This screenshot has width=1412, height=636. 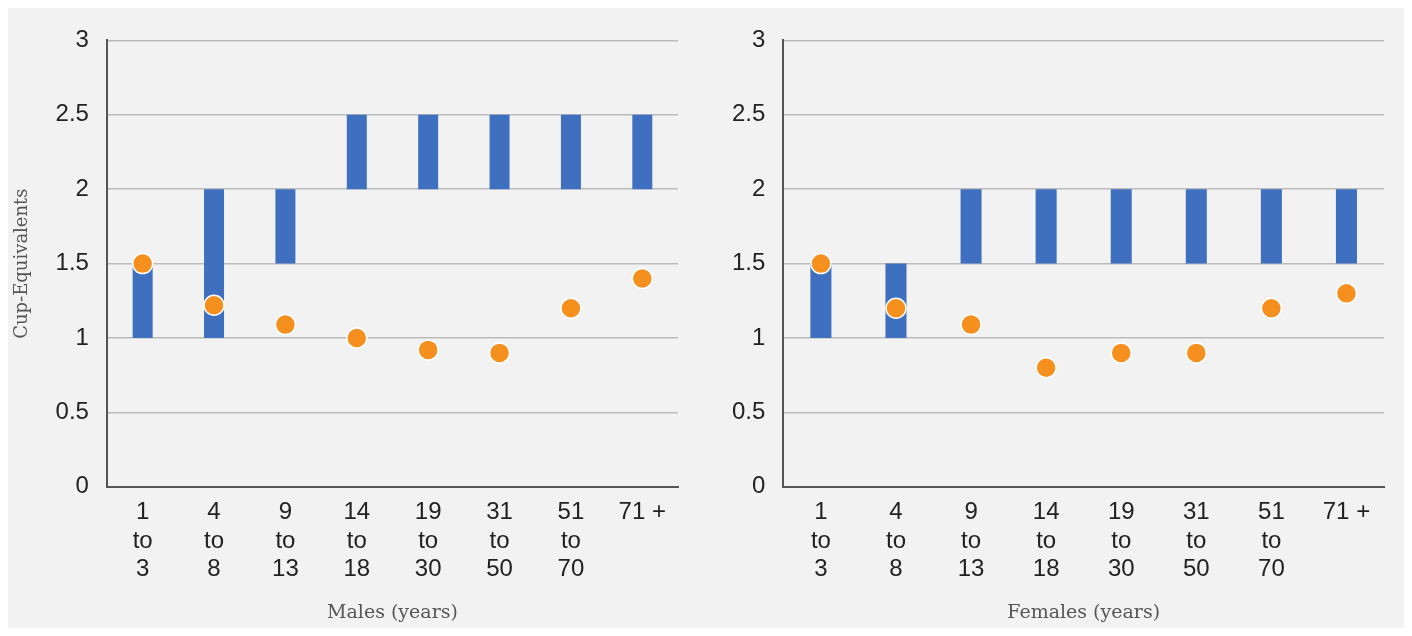 What do you see at coordinates (21, 263) in the screenshot?
I see `y-axis-title: Cup-Equivalents` at bounding box center [21, 263].